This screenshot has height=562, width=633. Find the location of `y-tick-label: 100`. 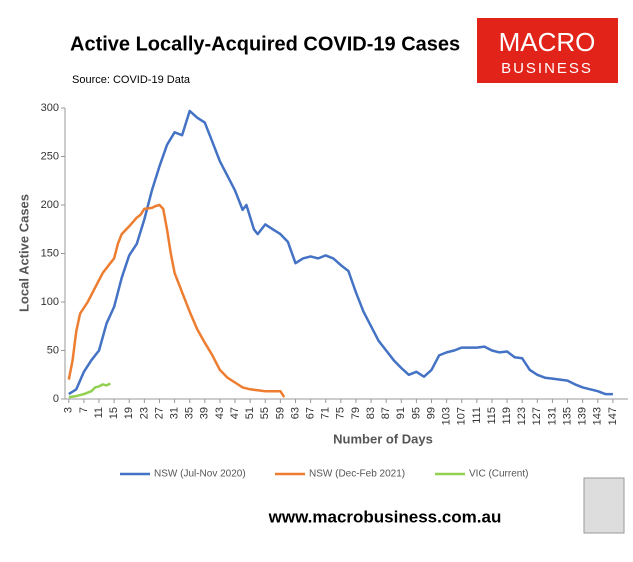

y-tick-label: 100 is located at coordinates (50, 302).